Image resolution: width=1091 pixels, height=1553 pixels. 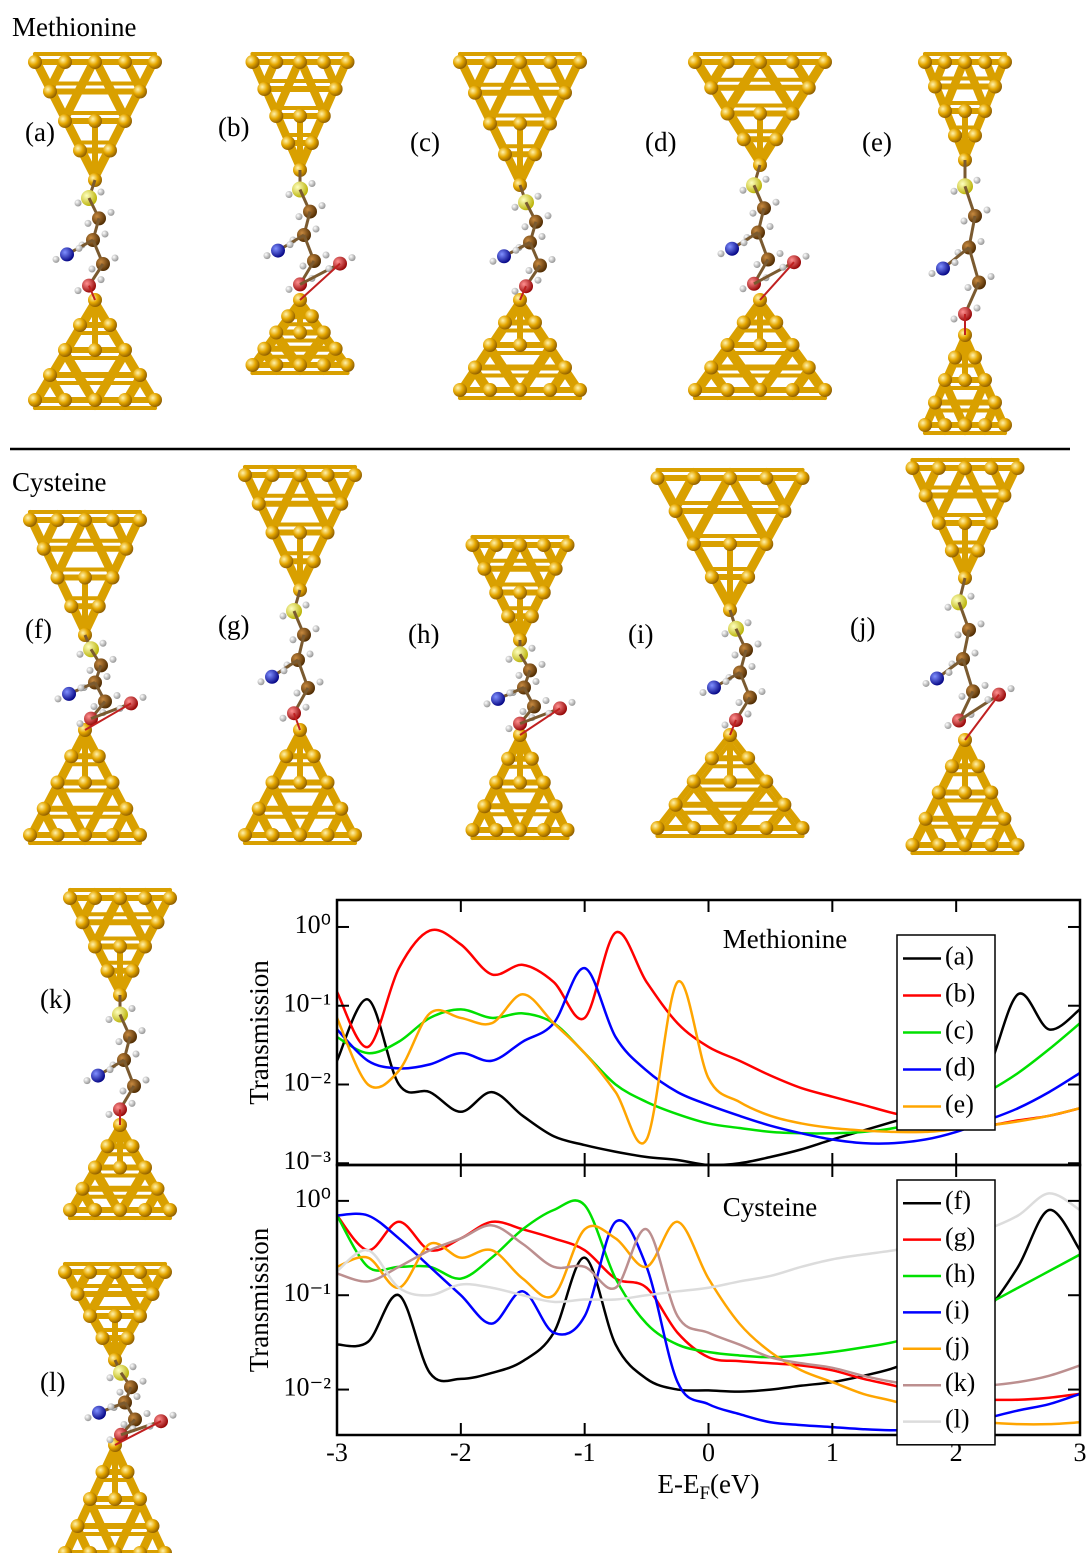 I want to click on legend-label: (e), so click(x=959, y=1103).